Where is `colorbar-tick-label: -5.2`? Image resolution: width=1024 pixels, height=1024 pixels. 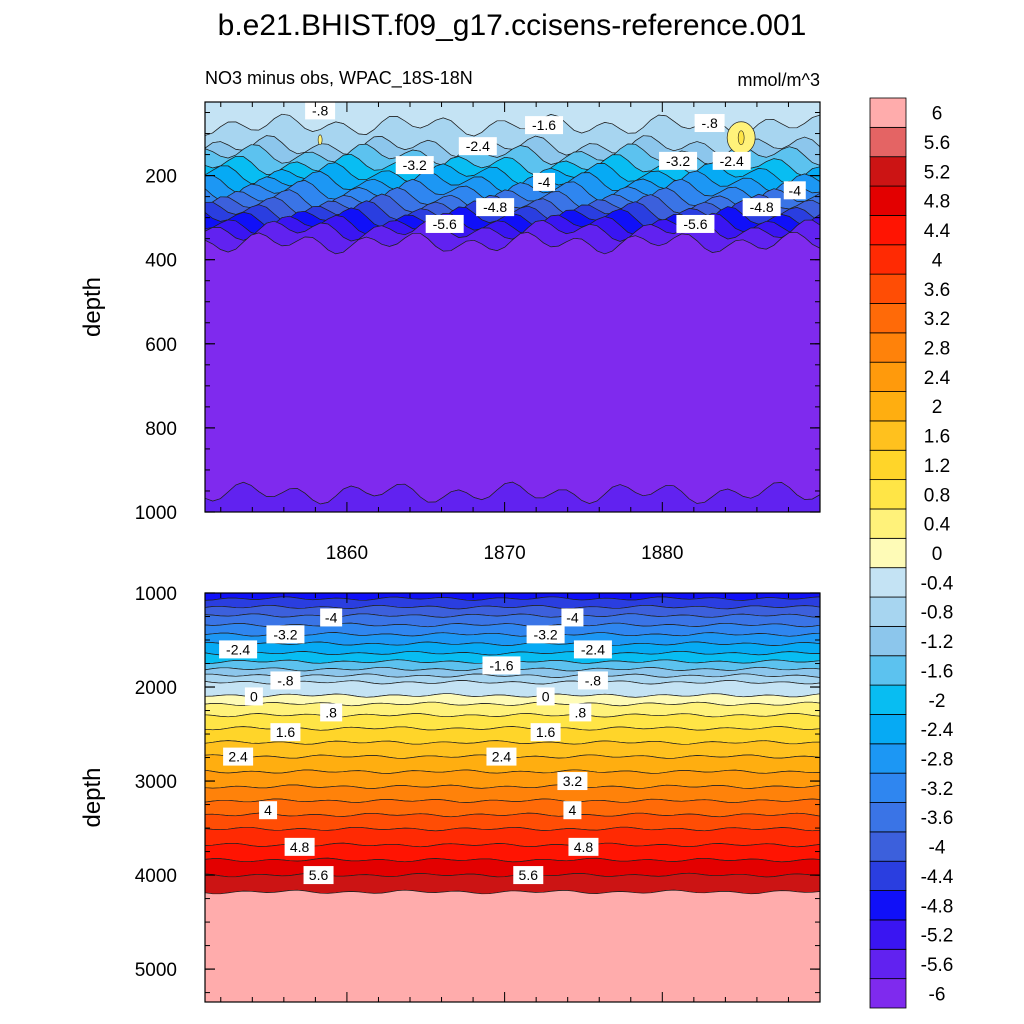 colorbar-tick-label: -5.2 is located at coordinates (937, 936).